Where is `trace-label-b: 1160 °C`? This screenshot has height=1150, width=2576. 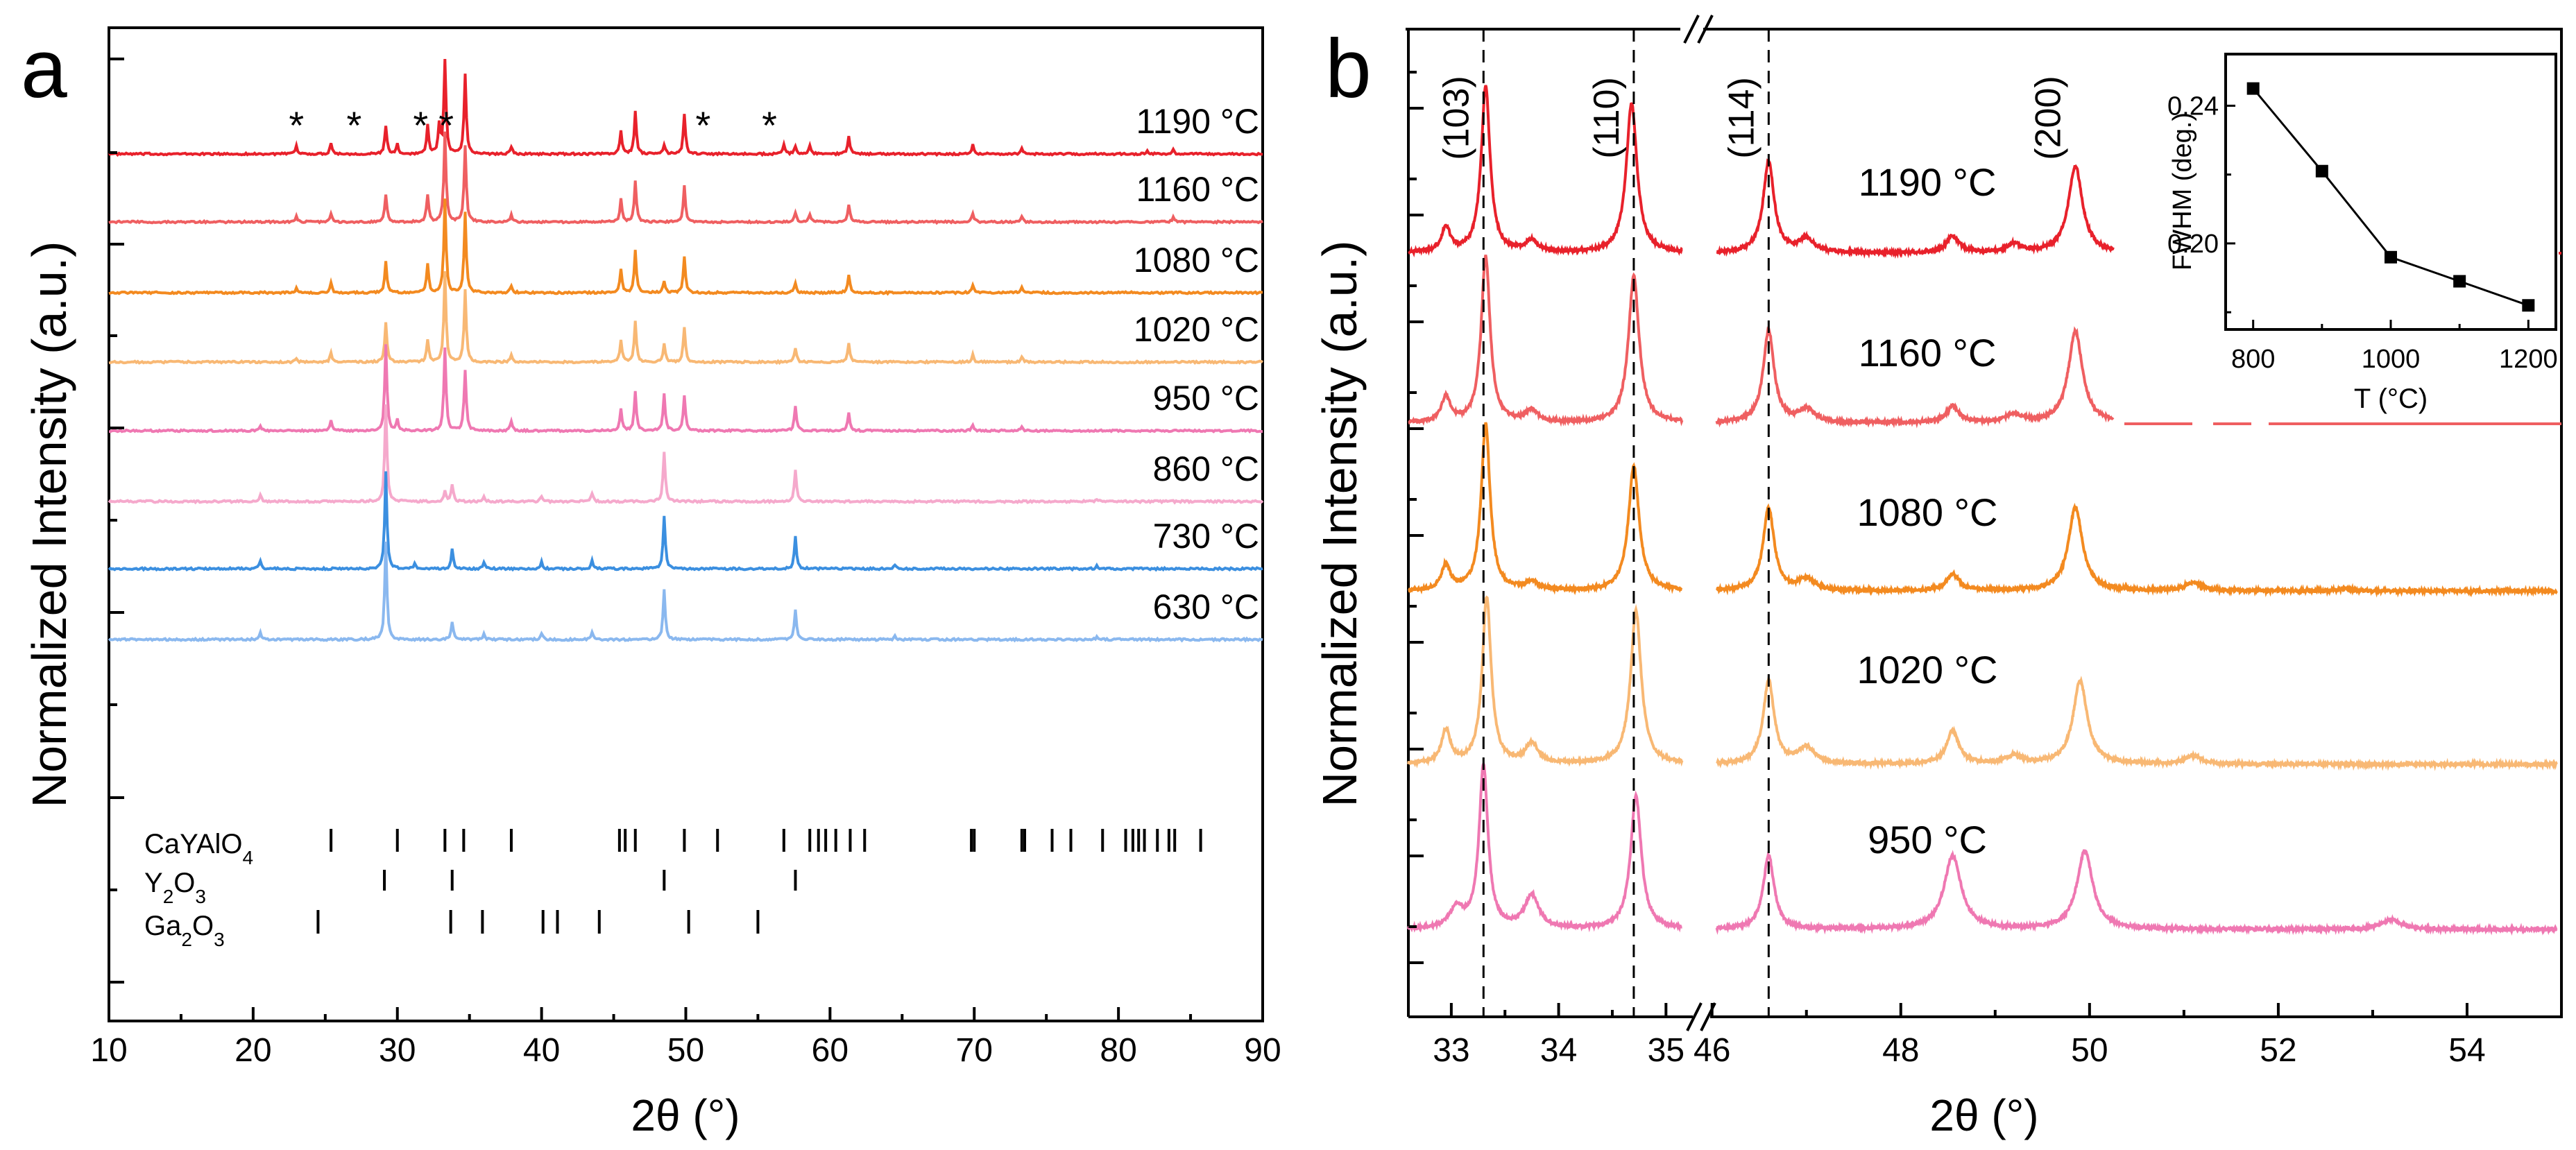
trace-label-b: 1160 °C is located at coordinates (1928, 353).